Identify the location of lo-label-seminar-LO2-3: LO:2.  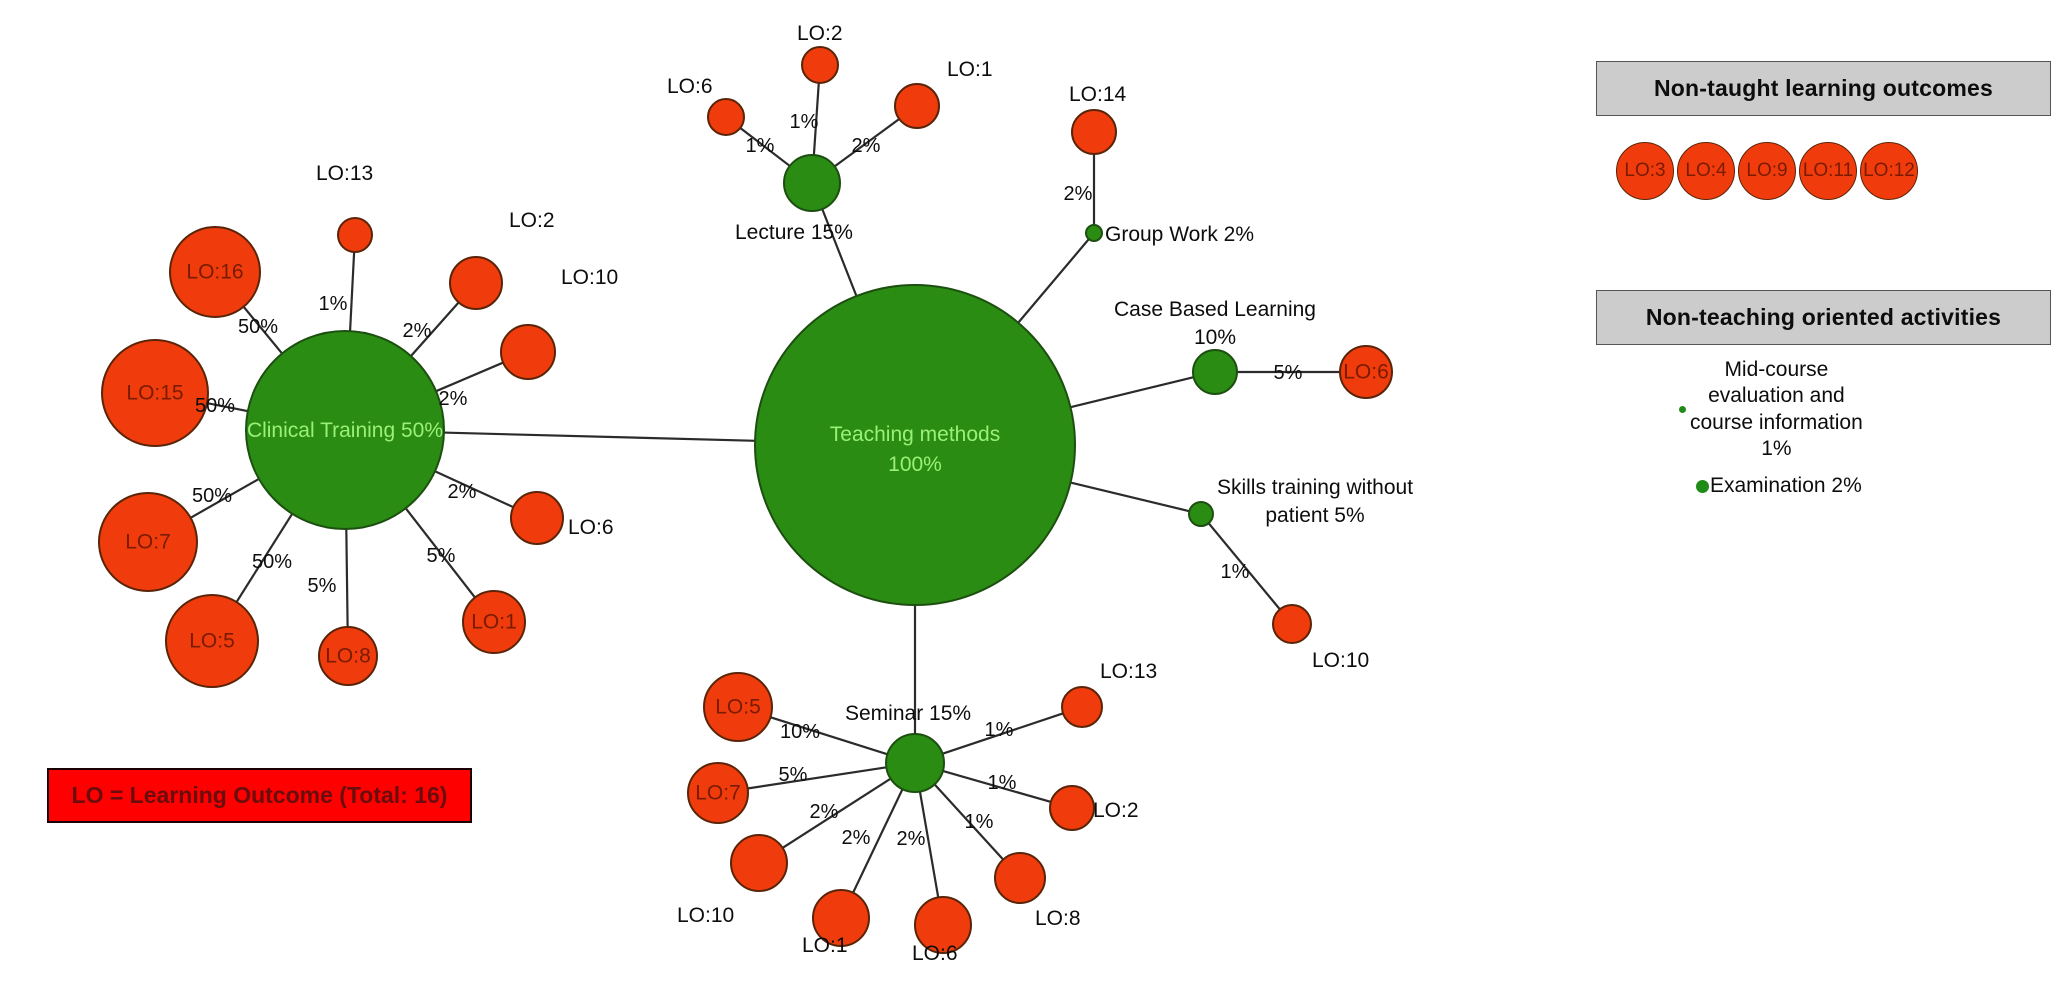
(1116, 810).